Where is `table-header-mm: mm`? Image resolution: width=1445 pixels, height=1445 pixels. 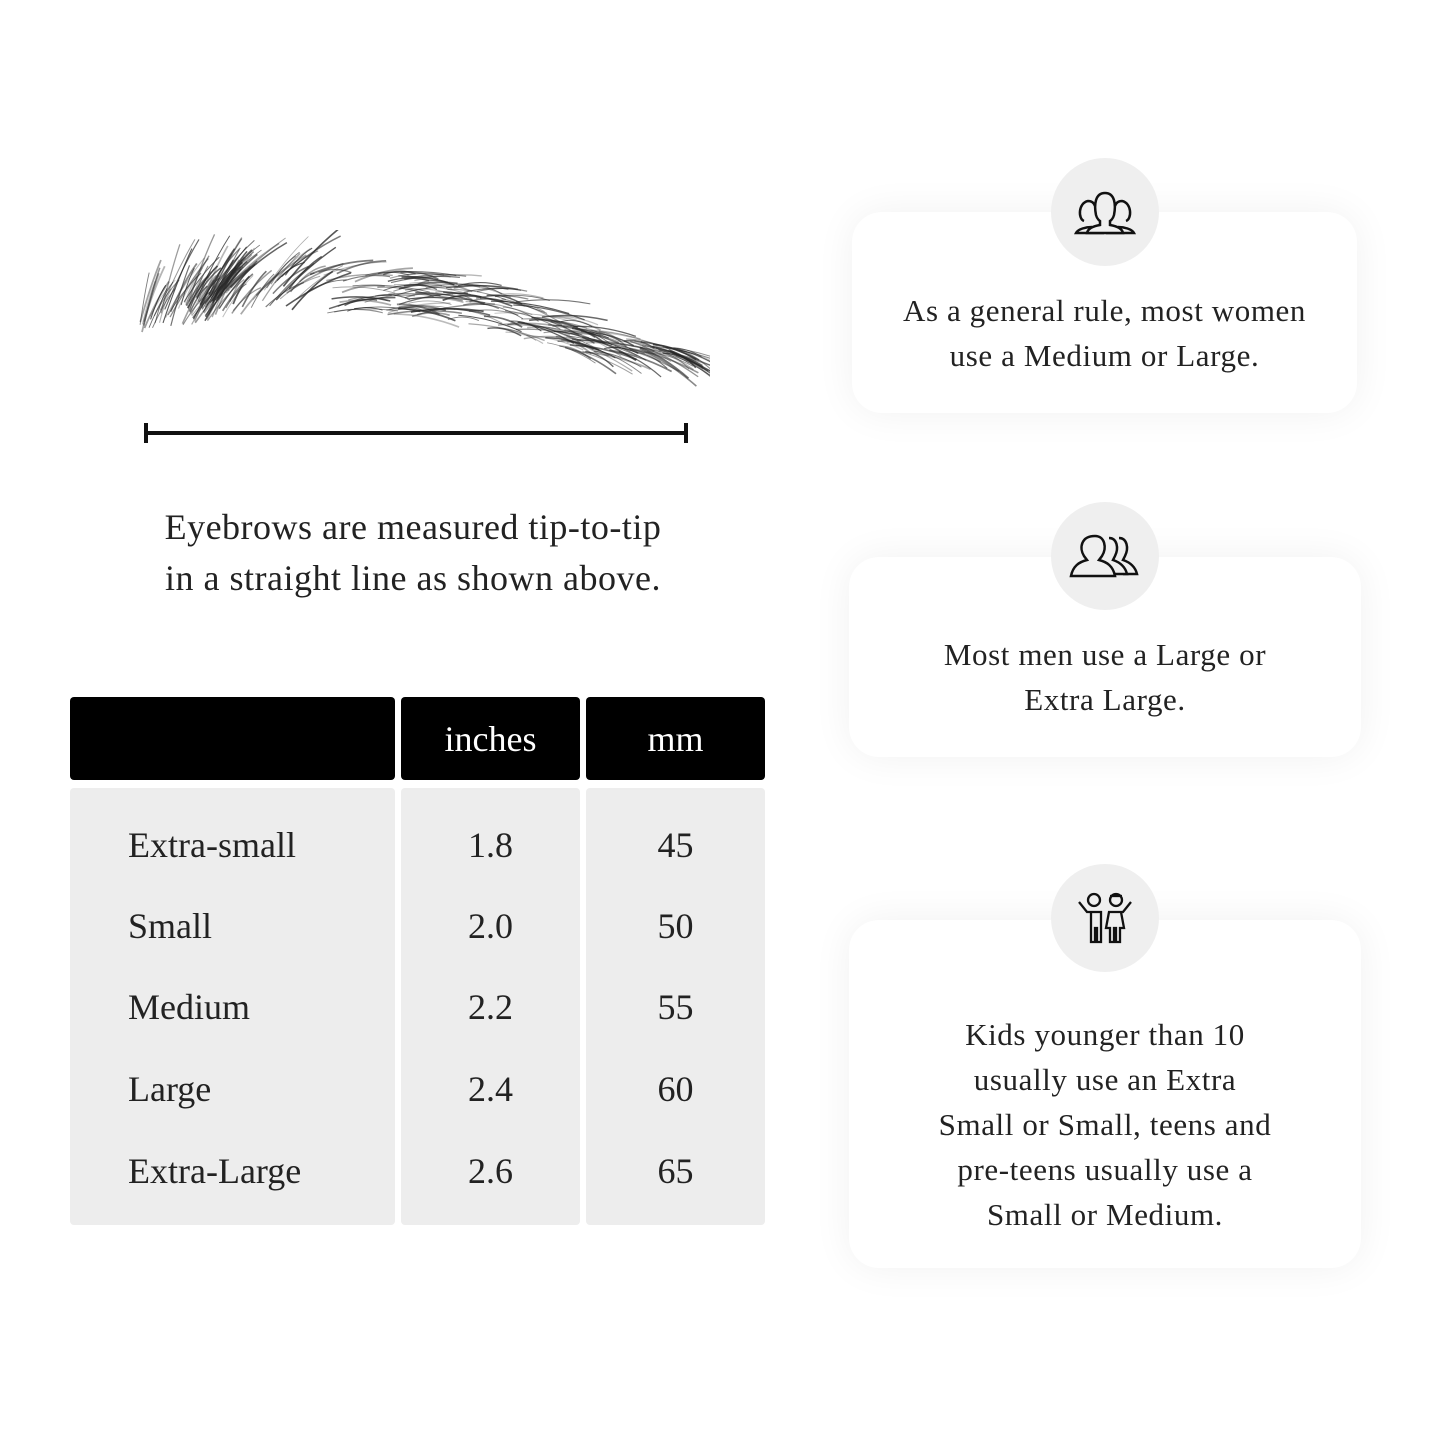 table-header-mm: mm is located at coordinates (675, 738).